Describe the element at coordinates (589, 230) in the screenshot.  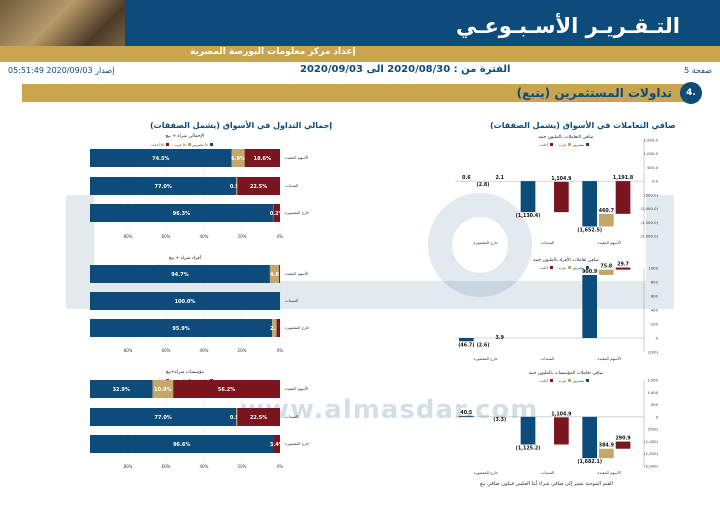
I see `data-label: (1,652.5)` at that location.